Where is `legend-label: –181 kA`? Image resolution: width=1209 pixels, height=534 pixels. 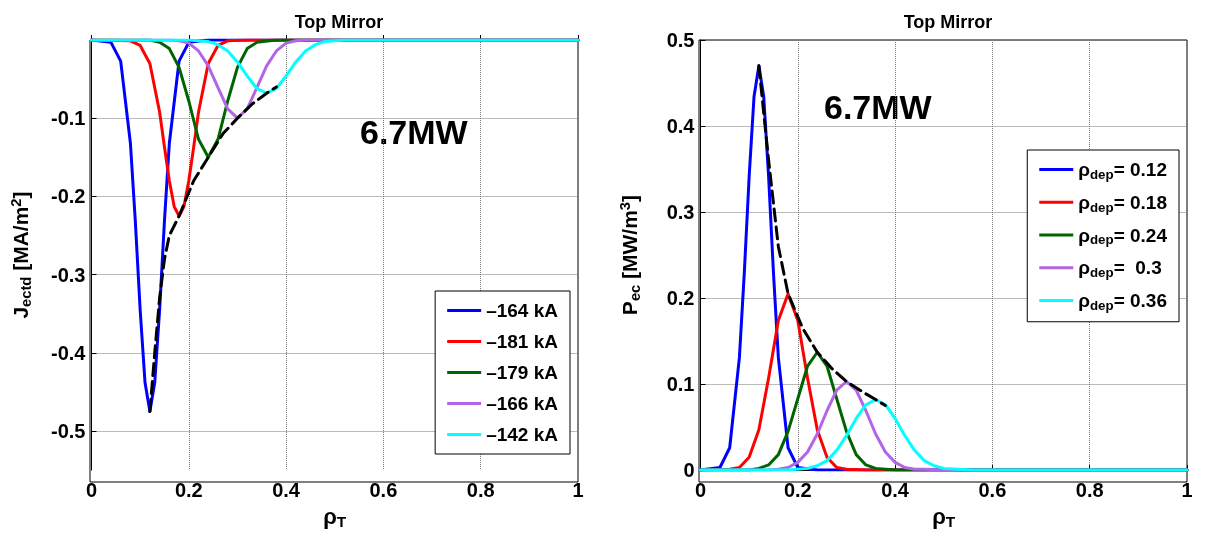 legend-label: –181 kA is located at coordinates (522, 341).